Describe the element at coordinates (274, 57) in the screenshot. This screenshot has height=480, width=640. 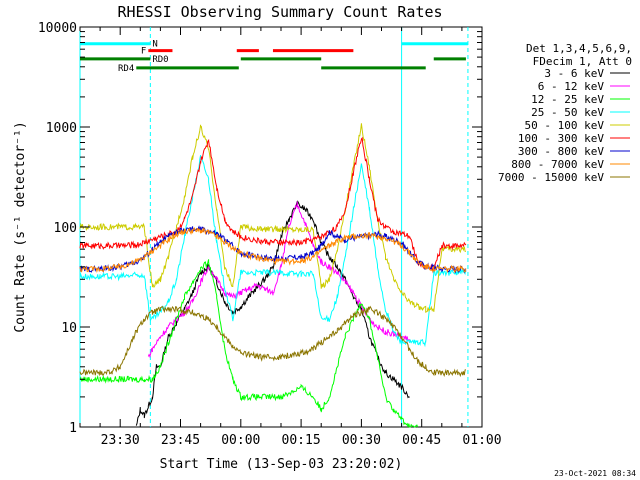
I see `flag-bars: NF RD0 RD4` at that location.